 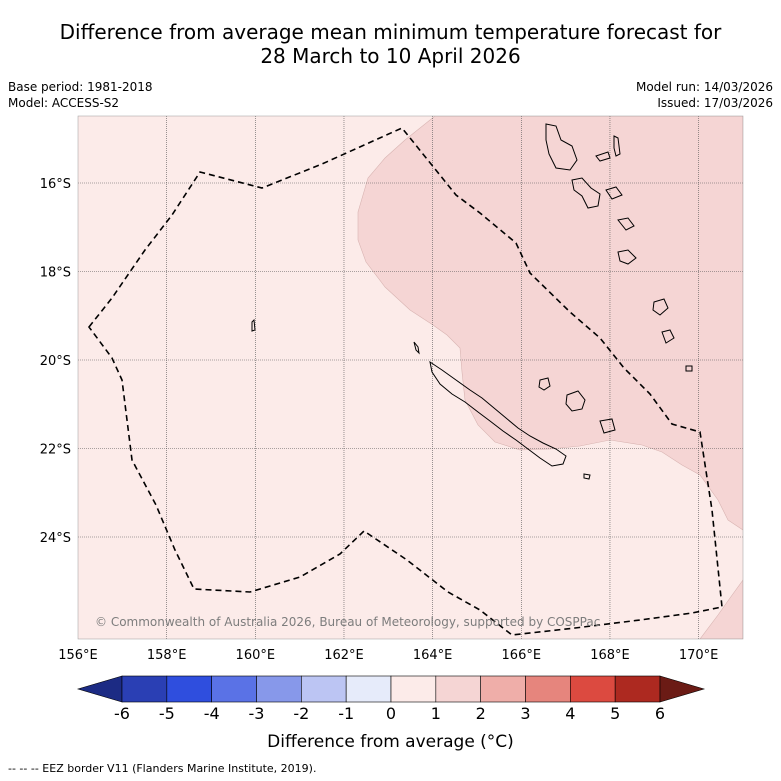 What do you see at coordinates (55, 538) in the screenshot?
I see `latitude-tick-label: 24°S` at bounding box center [55, 538].